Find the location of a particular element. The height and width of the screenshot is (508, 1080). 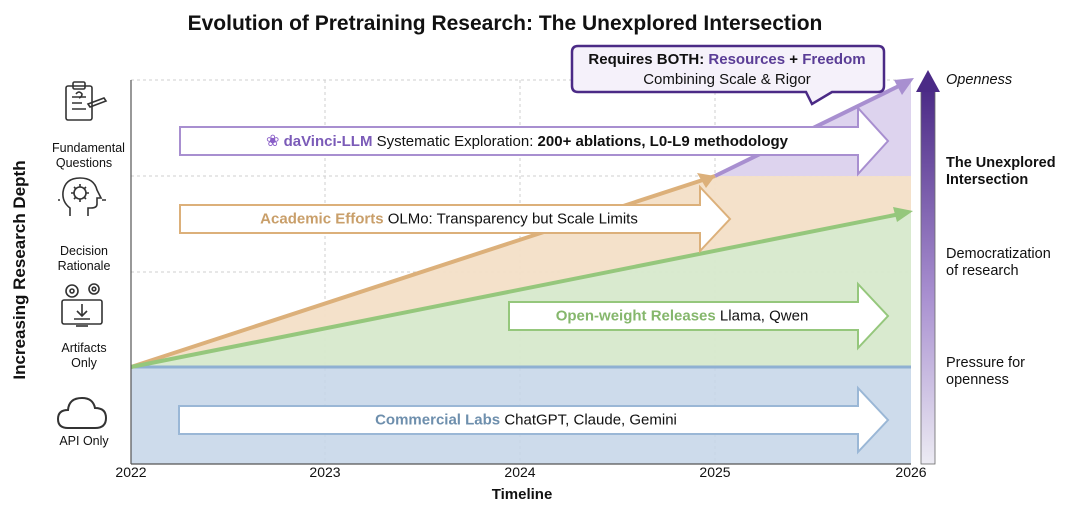

commercial-label: Commercial Labs ChatGPT, Claude, Gemini is located at coordinates (526, 420).